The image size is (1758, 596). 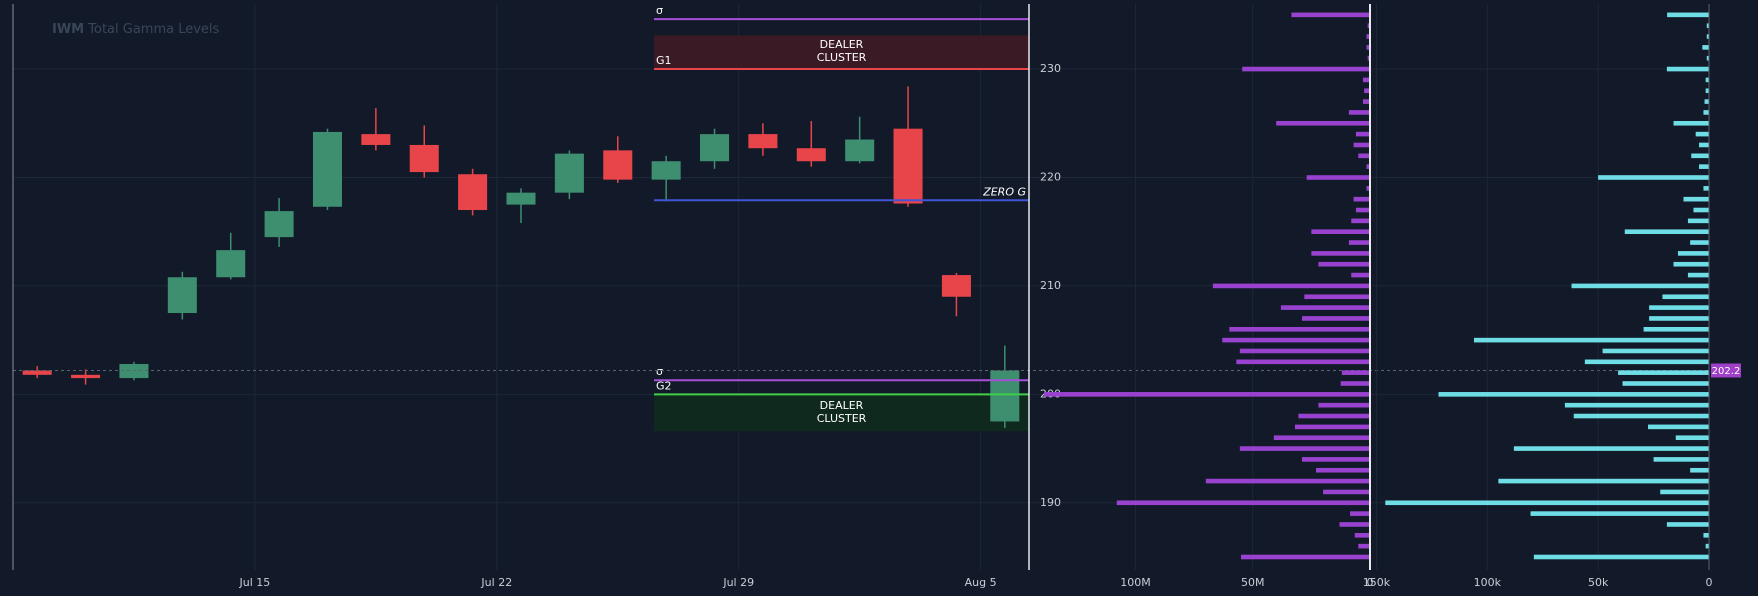 I want to click on y-tick-label: 190, so click(x=1050, y=502).